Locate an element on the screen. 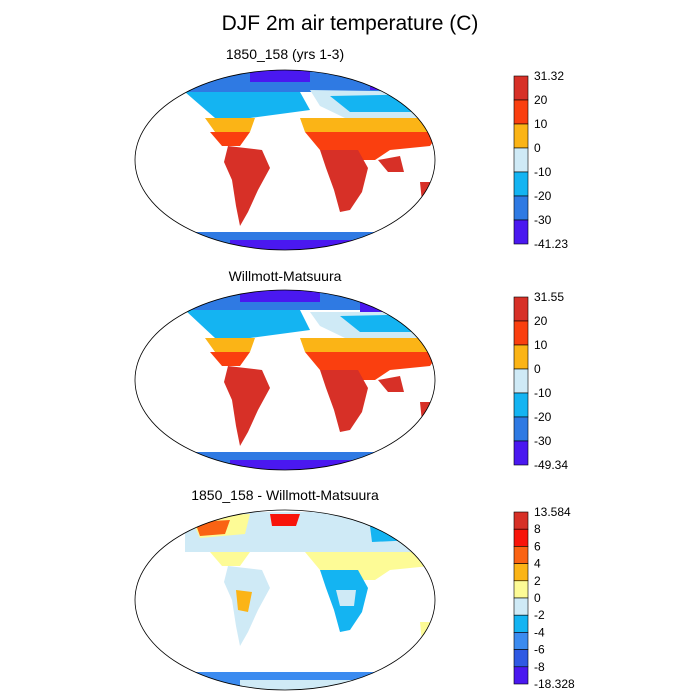 This screenshot has height=700, width=700. colorbar-tick-label: -41.23 is located at coordinates (551, 244).